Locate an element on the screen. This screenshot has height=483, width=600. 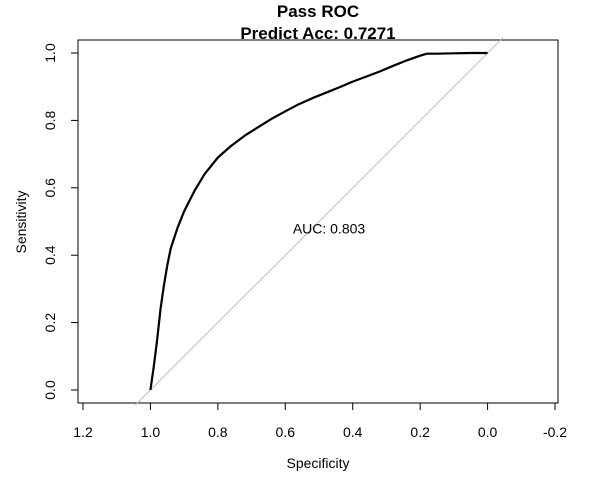
x-axis-label: Specificity is located at coordinates (317, 463).